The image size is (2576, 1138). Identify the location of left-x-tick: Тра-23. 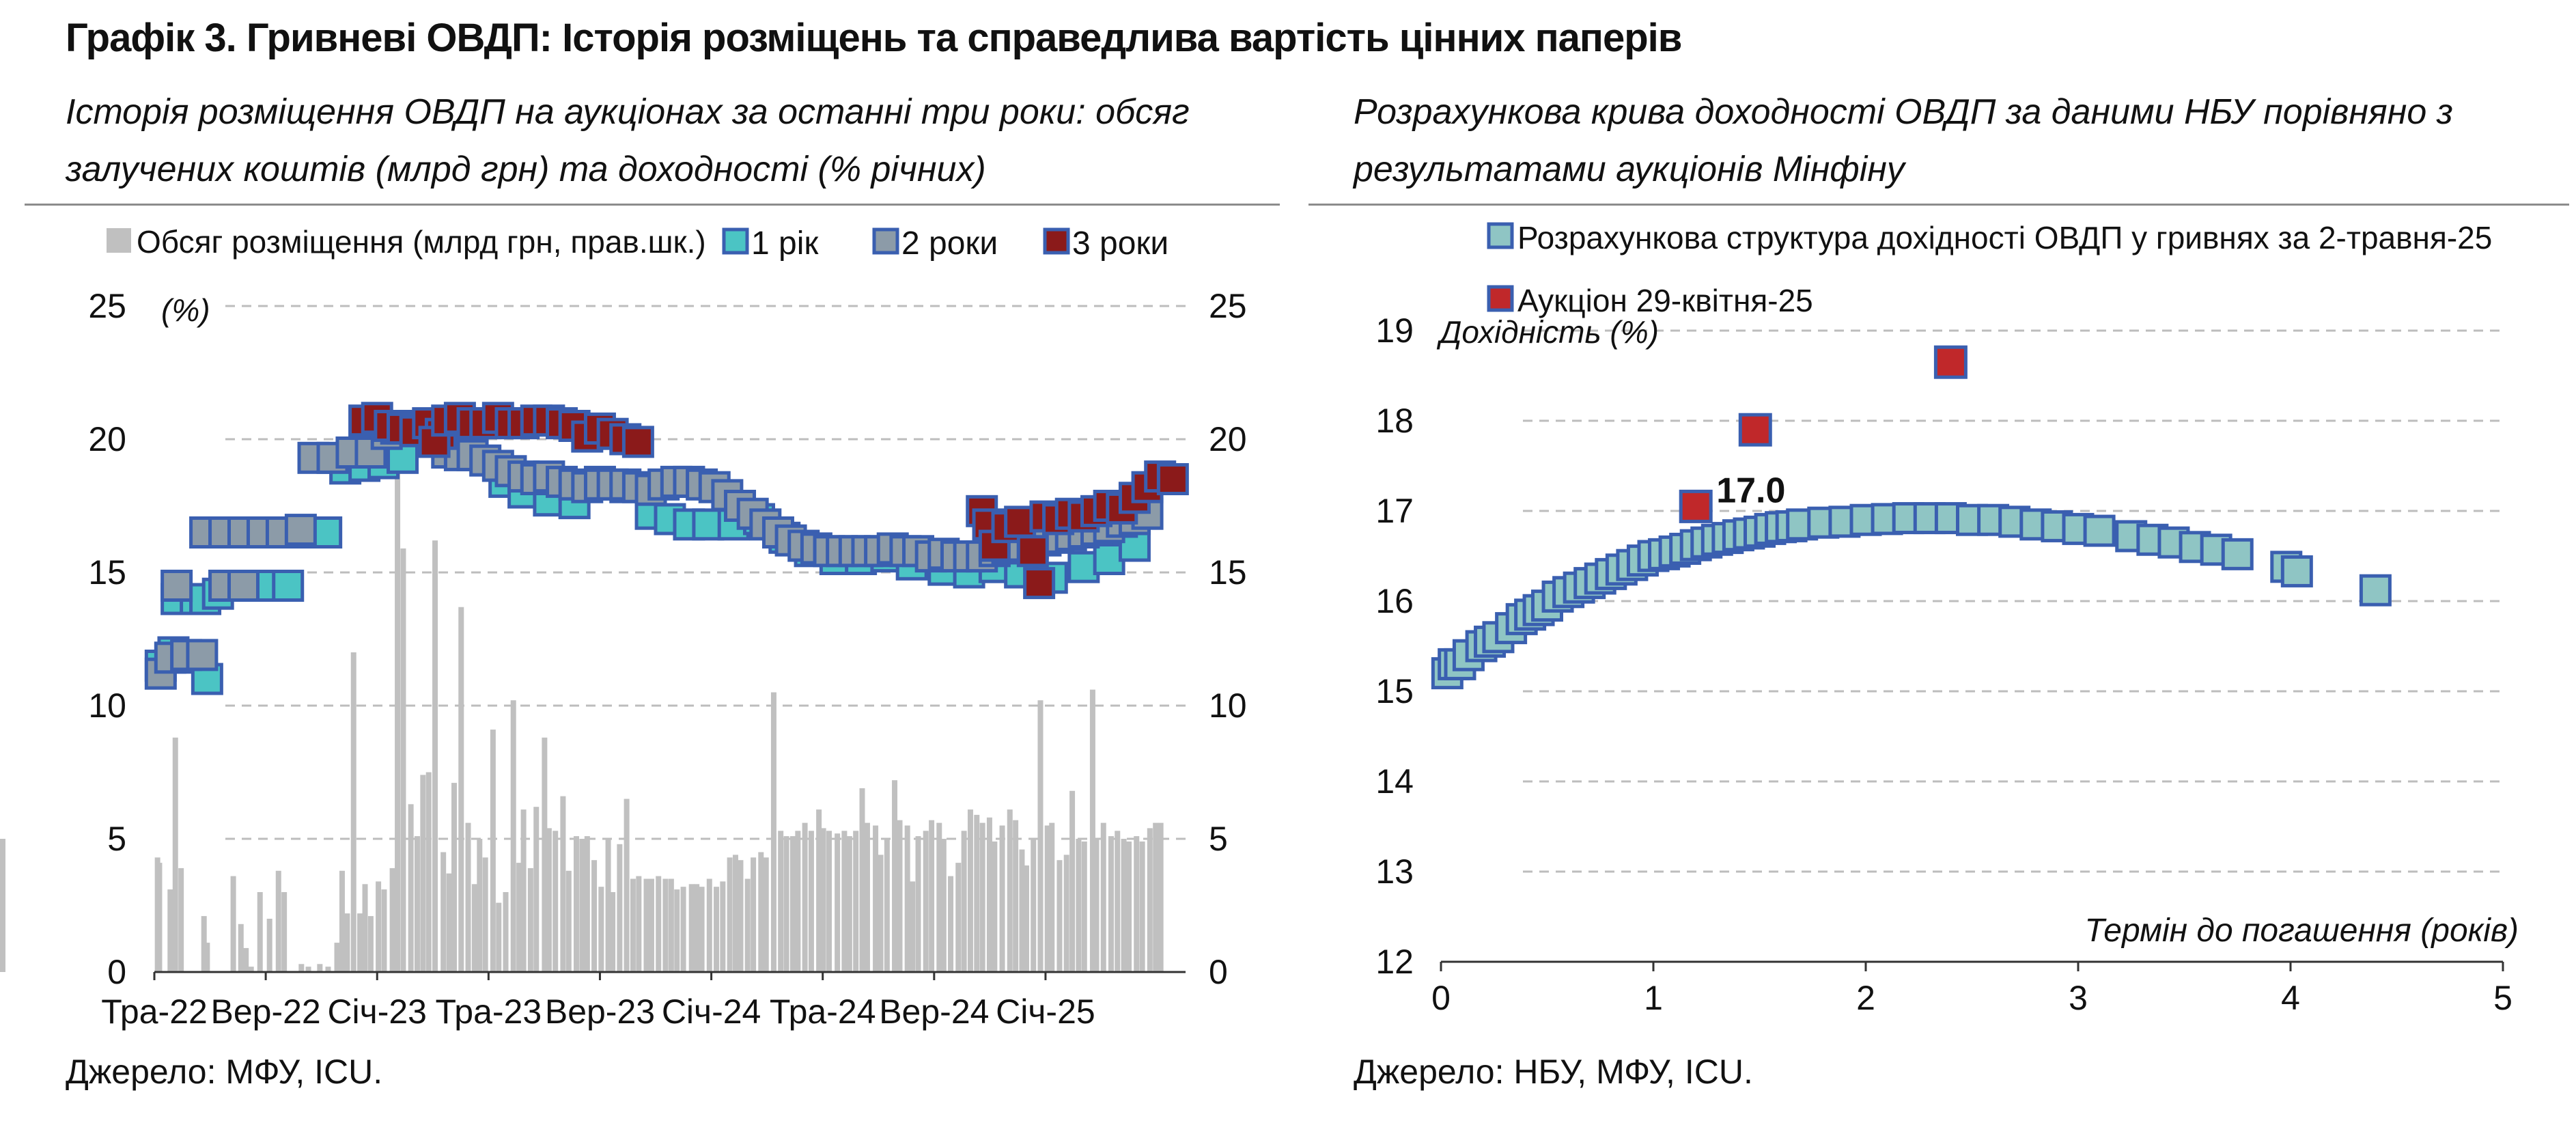
(489, 1012).